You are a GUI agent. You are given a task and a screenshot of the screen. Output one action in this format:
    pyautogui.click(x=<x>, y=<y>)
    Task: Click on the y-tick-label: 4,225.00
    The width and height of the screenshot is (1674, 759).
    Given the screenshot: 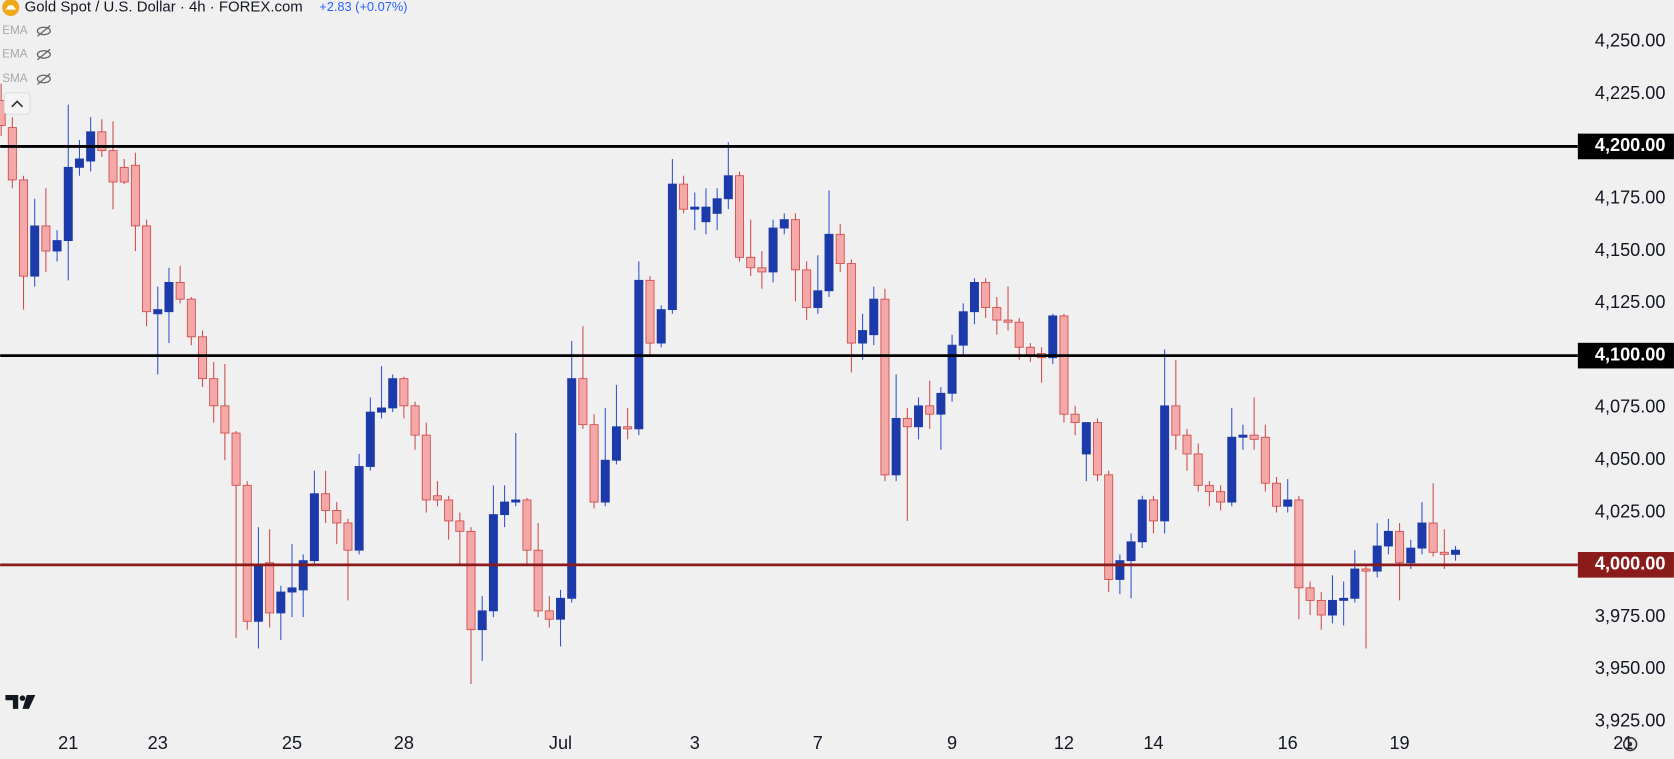 What is the action you would take?
    pyautogui.click(x=1630, y=93)
    